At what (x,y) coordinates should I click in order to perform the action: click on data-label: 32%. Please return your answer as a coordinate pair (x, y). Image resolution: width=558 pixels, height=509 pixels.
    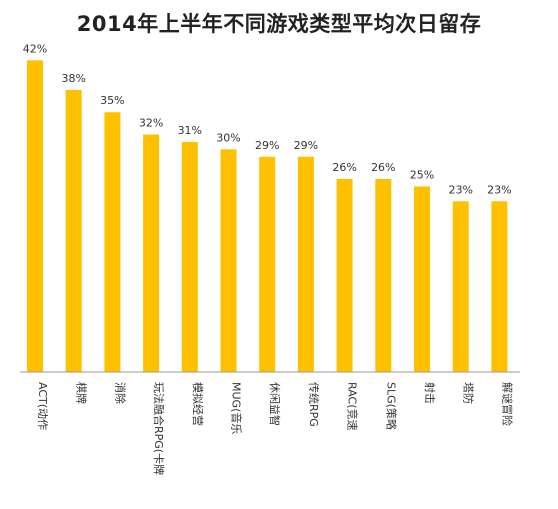
    Looking at the image, I should click on (151, 122).